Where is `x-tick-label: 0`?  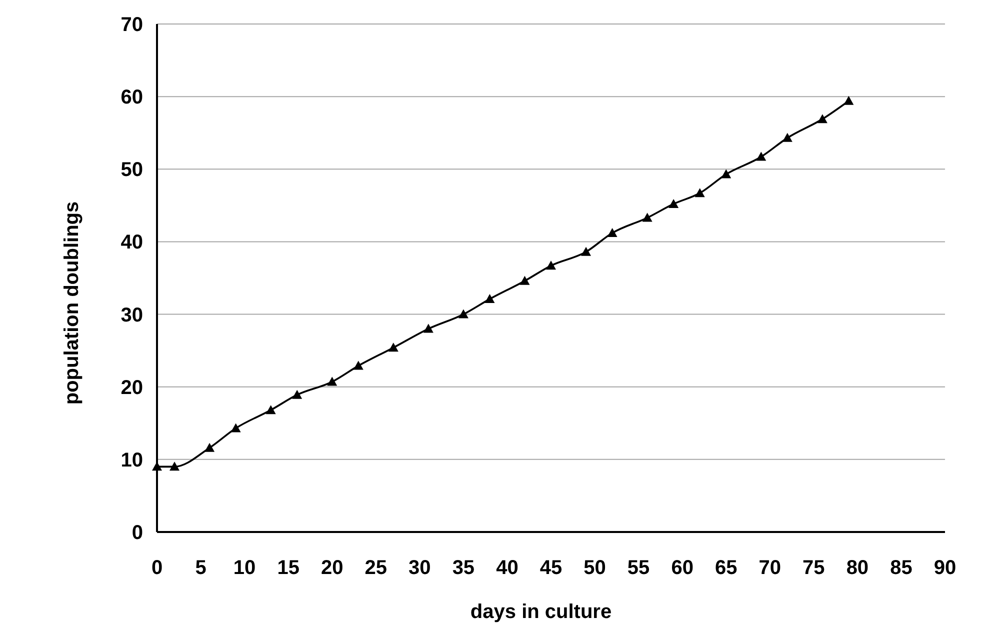 x-tick-label: 0 is located at coordinates (157, 568).